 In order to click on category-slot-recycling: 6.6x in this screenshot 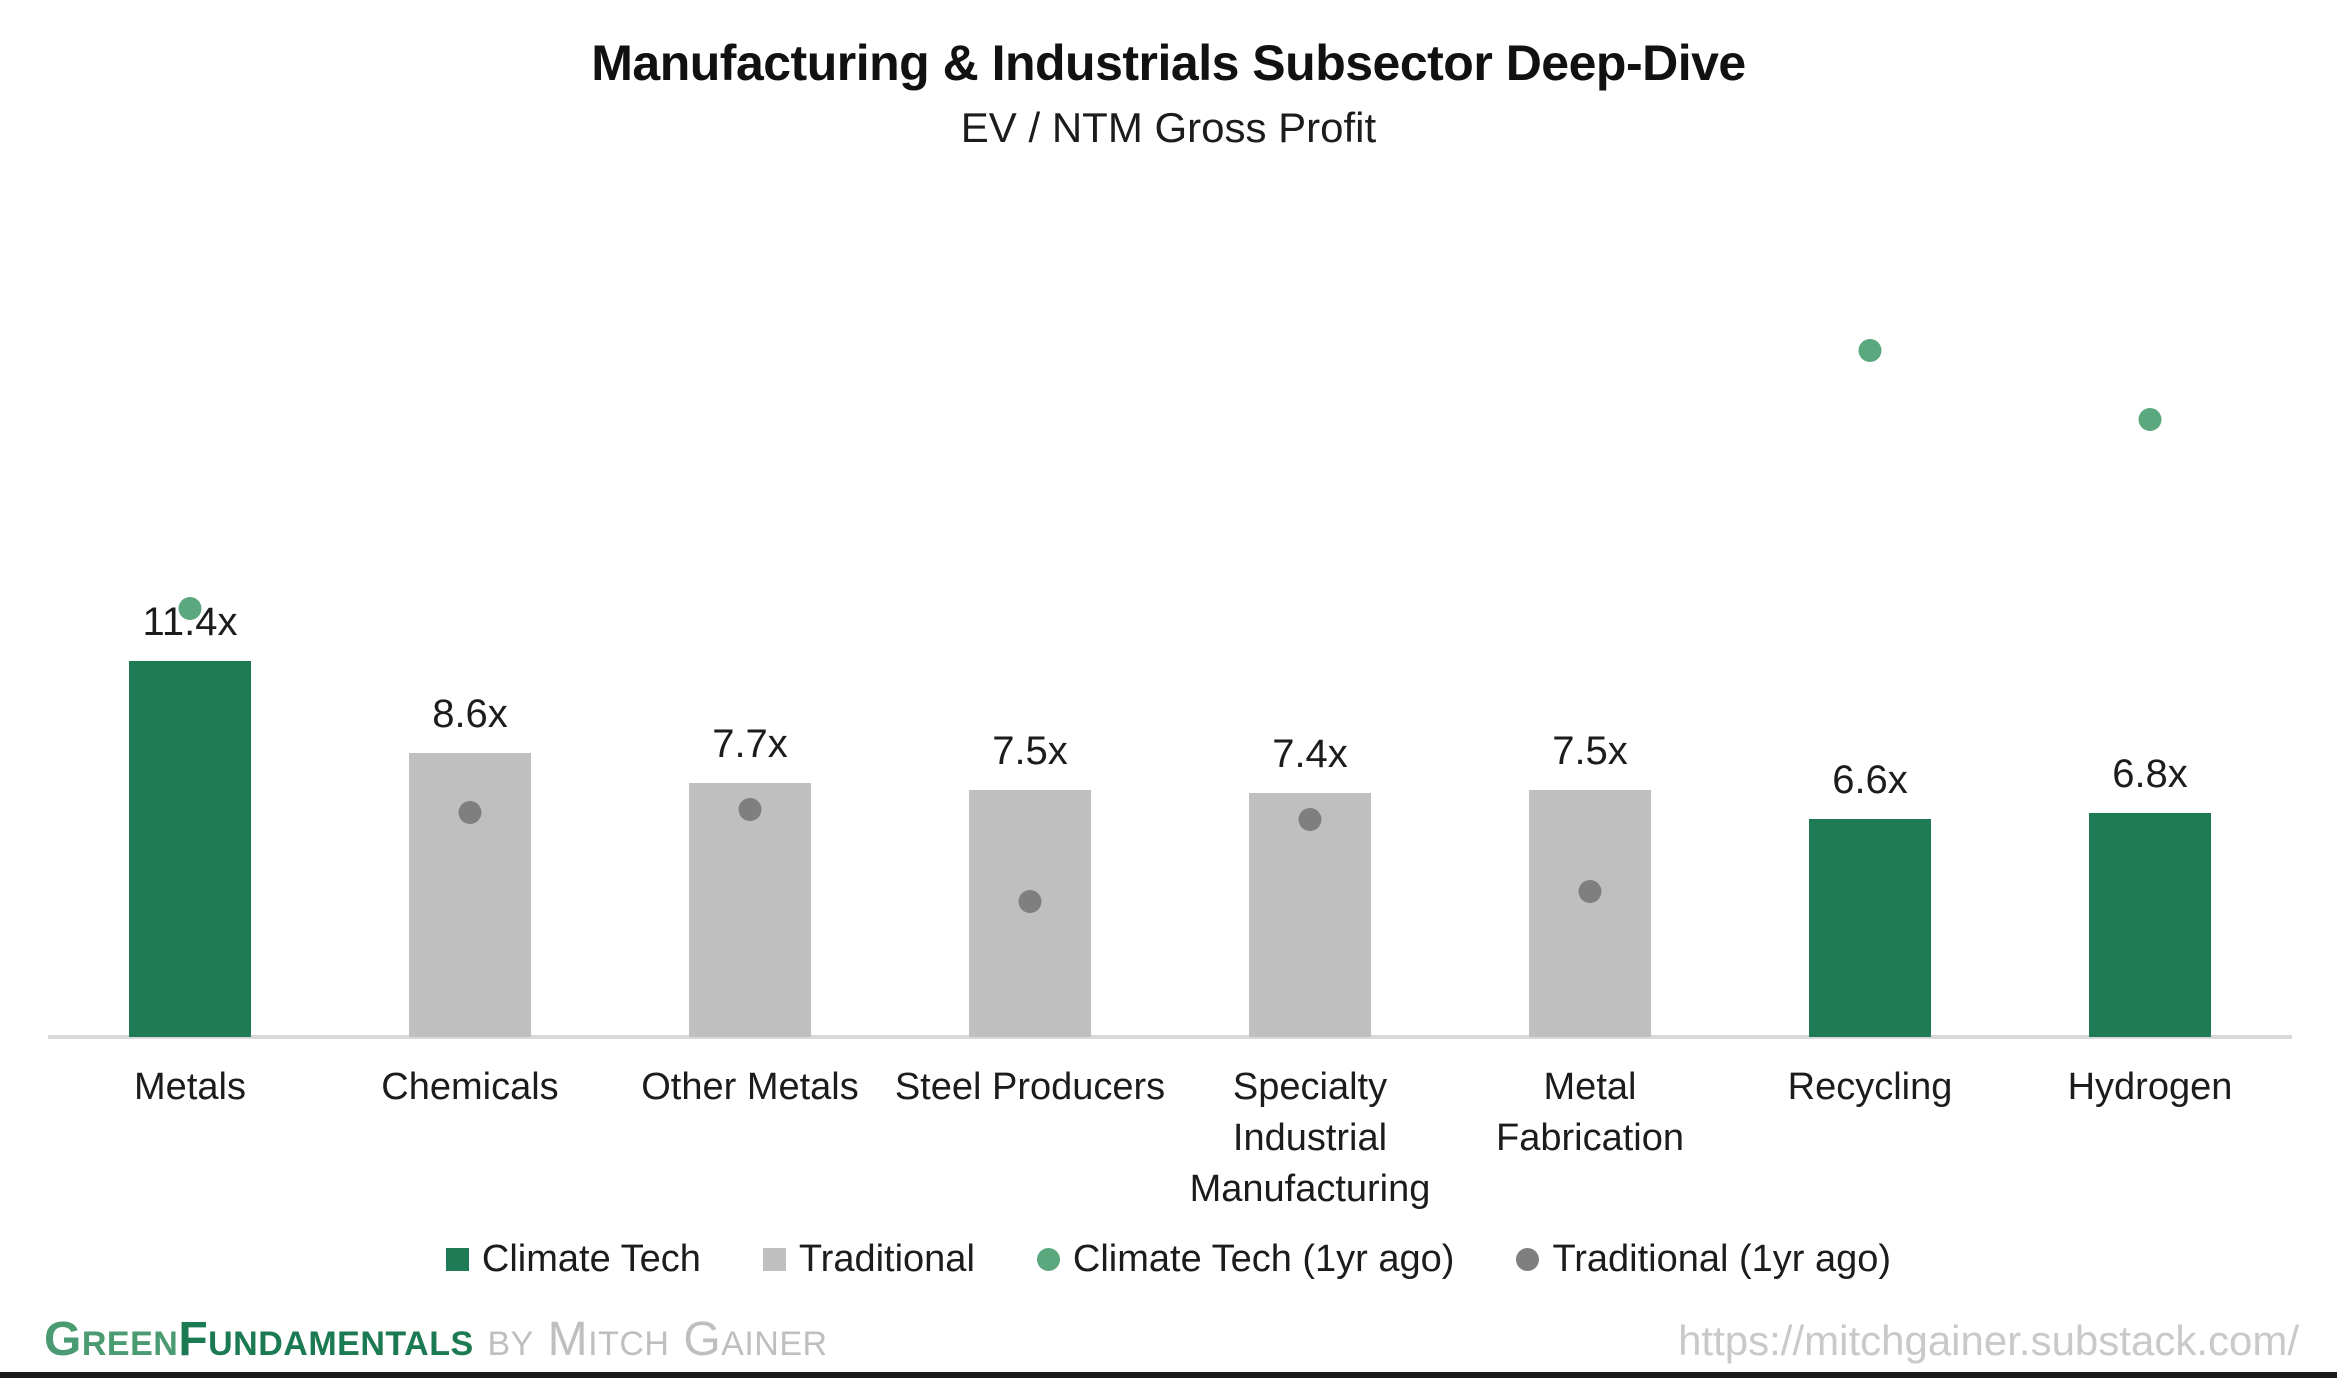, I will do `click(1870, 641)`.